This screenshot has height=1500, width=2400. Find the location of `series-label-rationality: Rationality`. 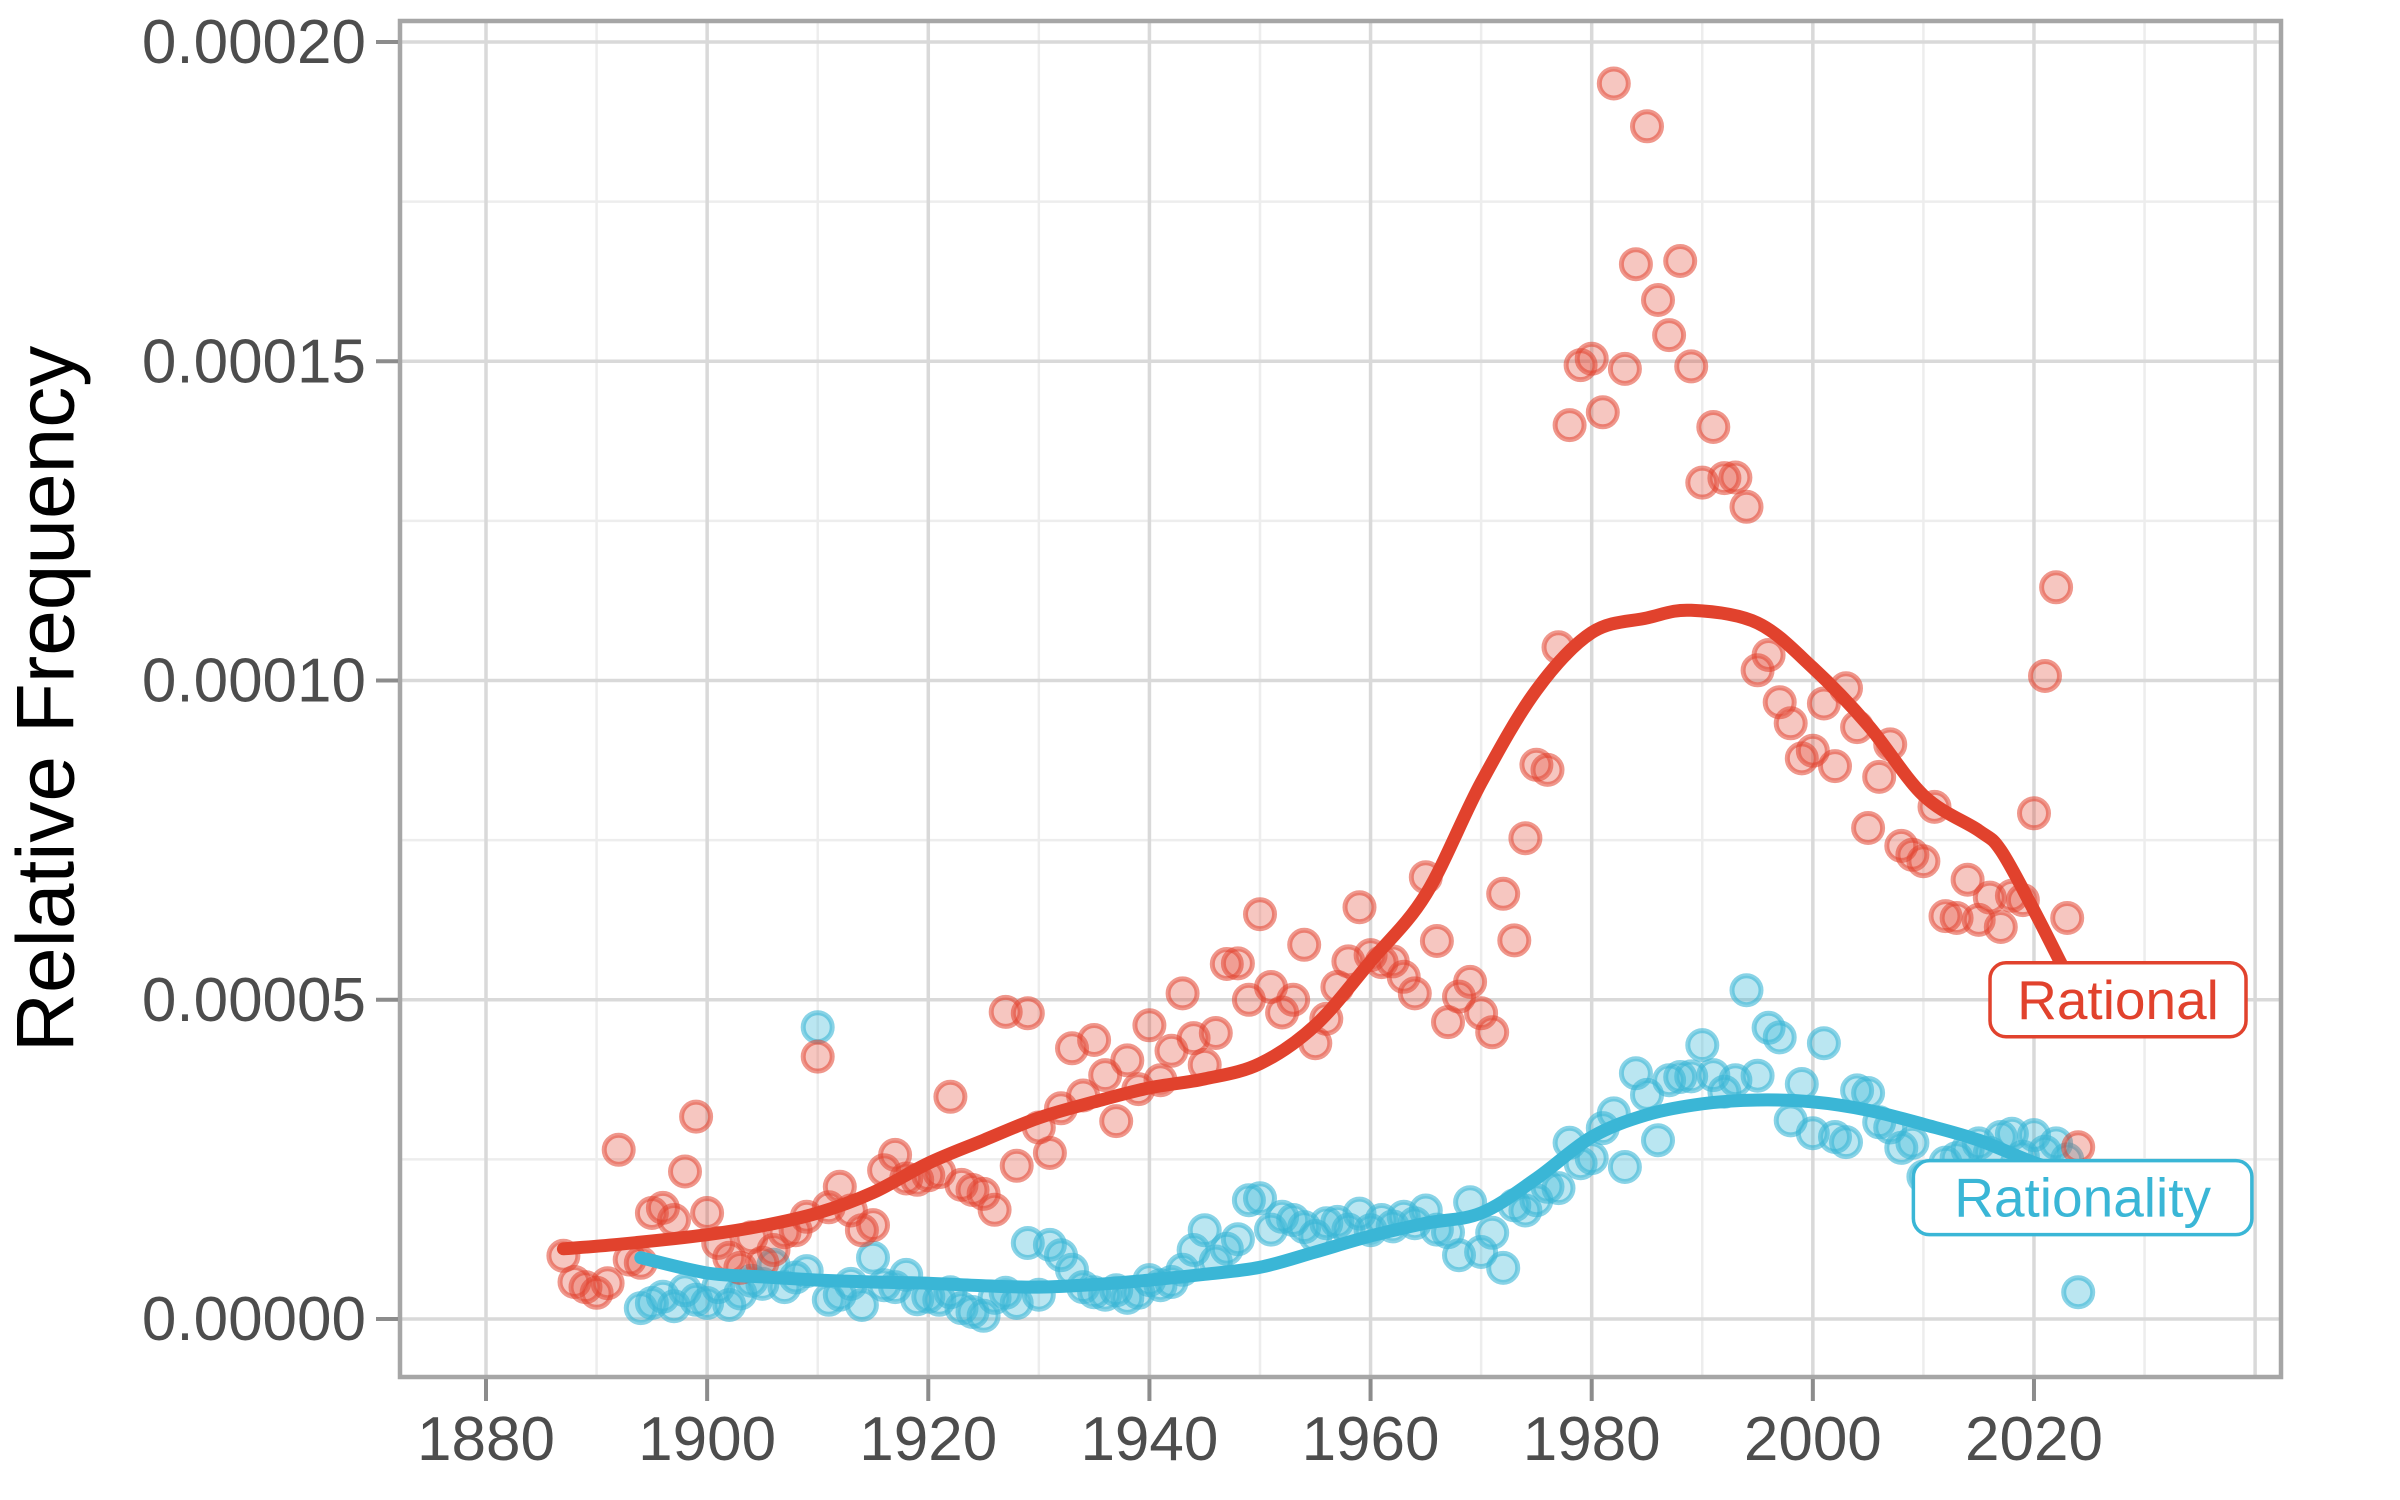

series-label-rationality: Rationality is located at coordinates (2082, 1197).